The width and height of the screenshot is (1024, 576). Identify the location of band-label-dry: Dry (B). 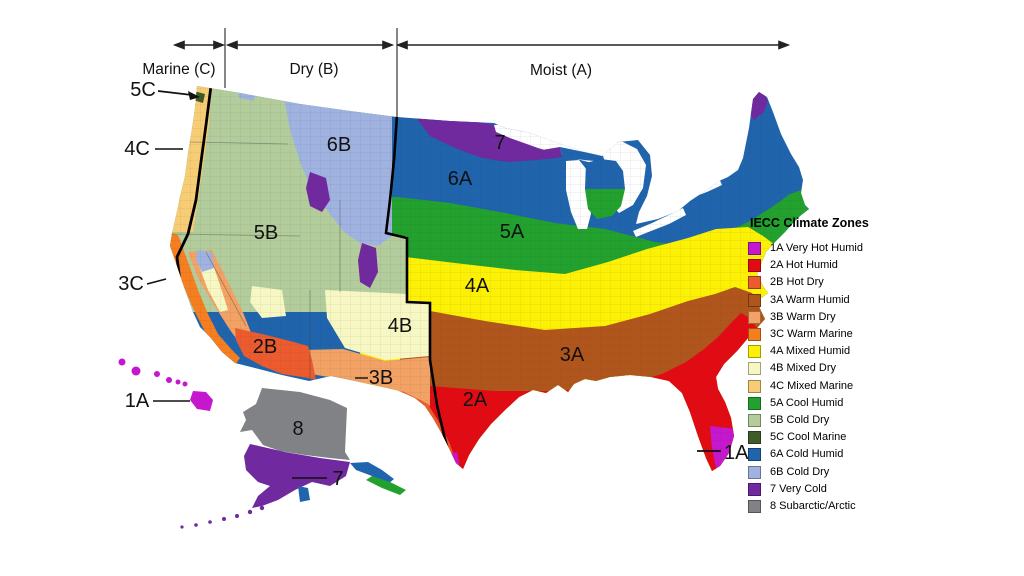
(313, 69).